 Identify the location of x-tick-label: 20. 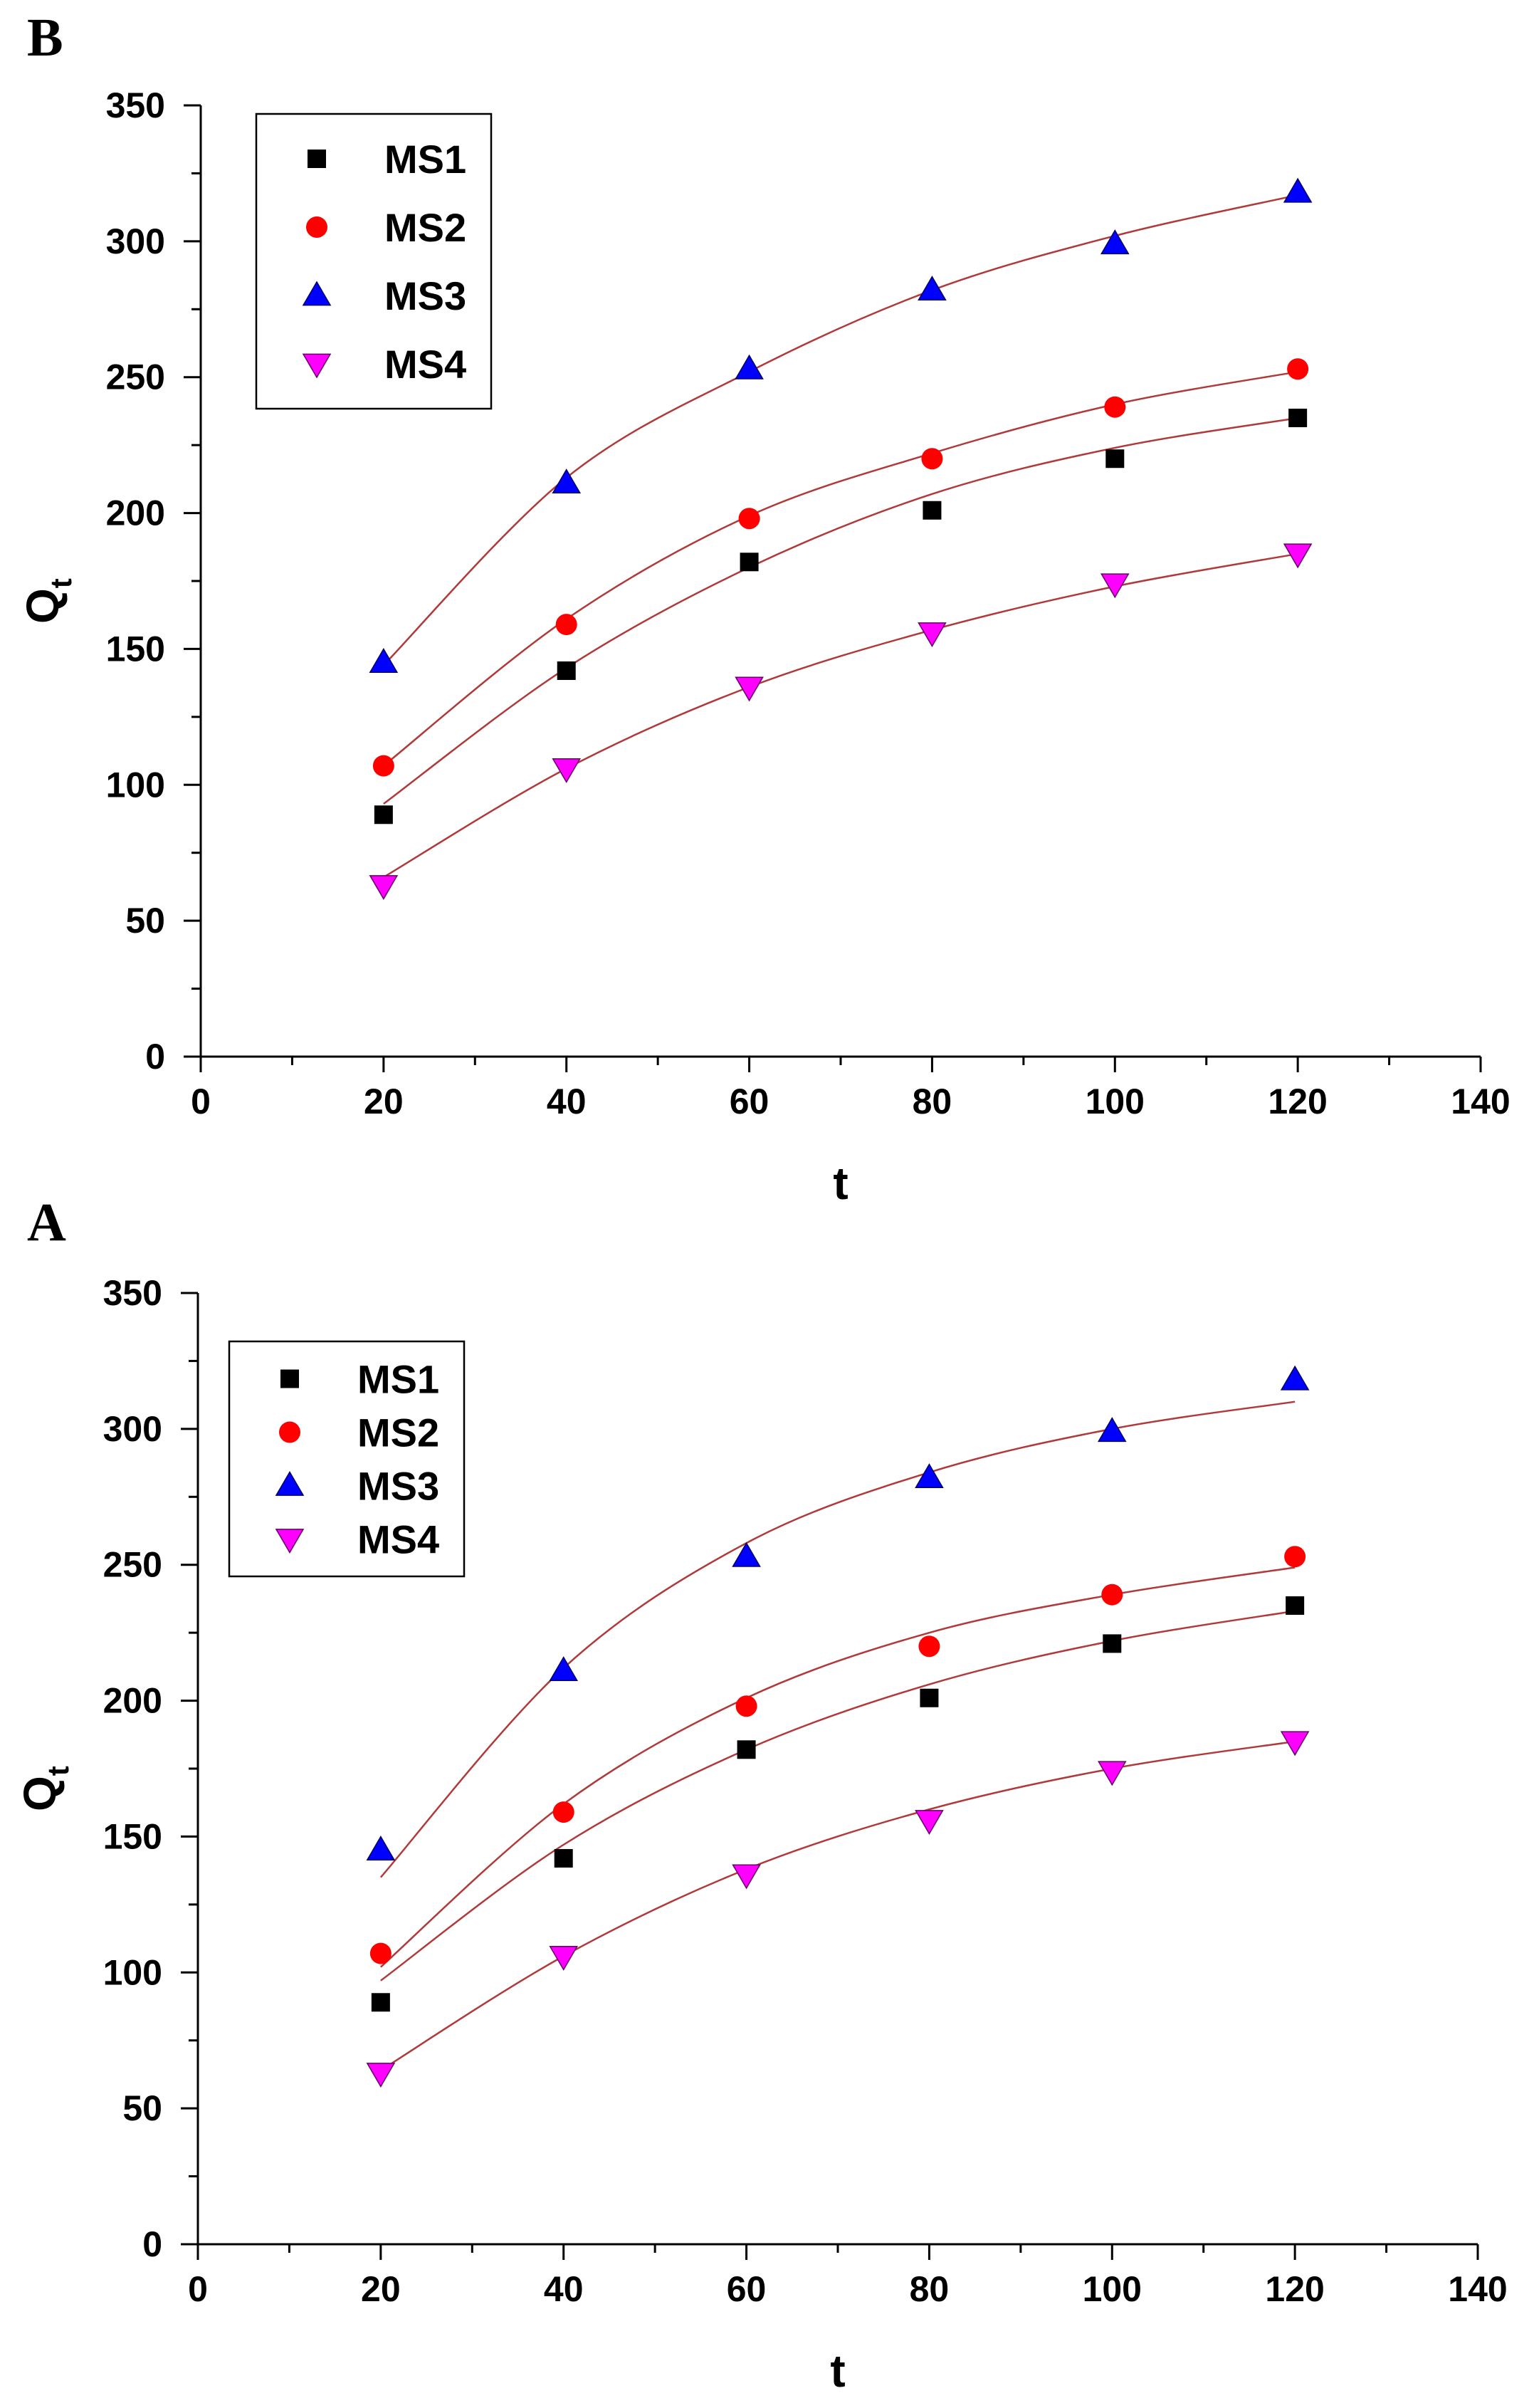
(381, 2289).